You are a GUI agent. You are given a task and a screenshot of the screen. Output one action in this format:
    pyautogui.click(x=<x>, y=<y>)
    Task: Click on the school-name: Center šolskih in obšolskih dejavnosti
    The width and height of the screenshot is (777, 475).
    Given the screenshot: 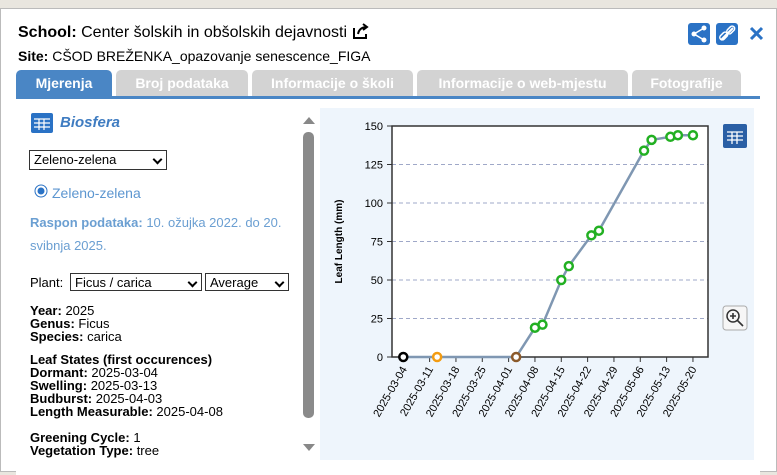 What is the action you would take?
    pyautogui.click(x=214, y=32)
    